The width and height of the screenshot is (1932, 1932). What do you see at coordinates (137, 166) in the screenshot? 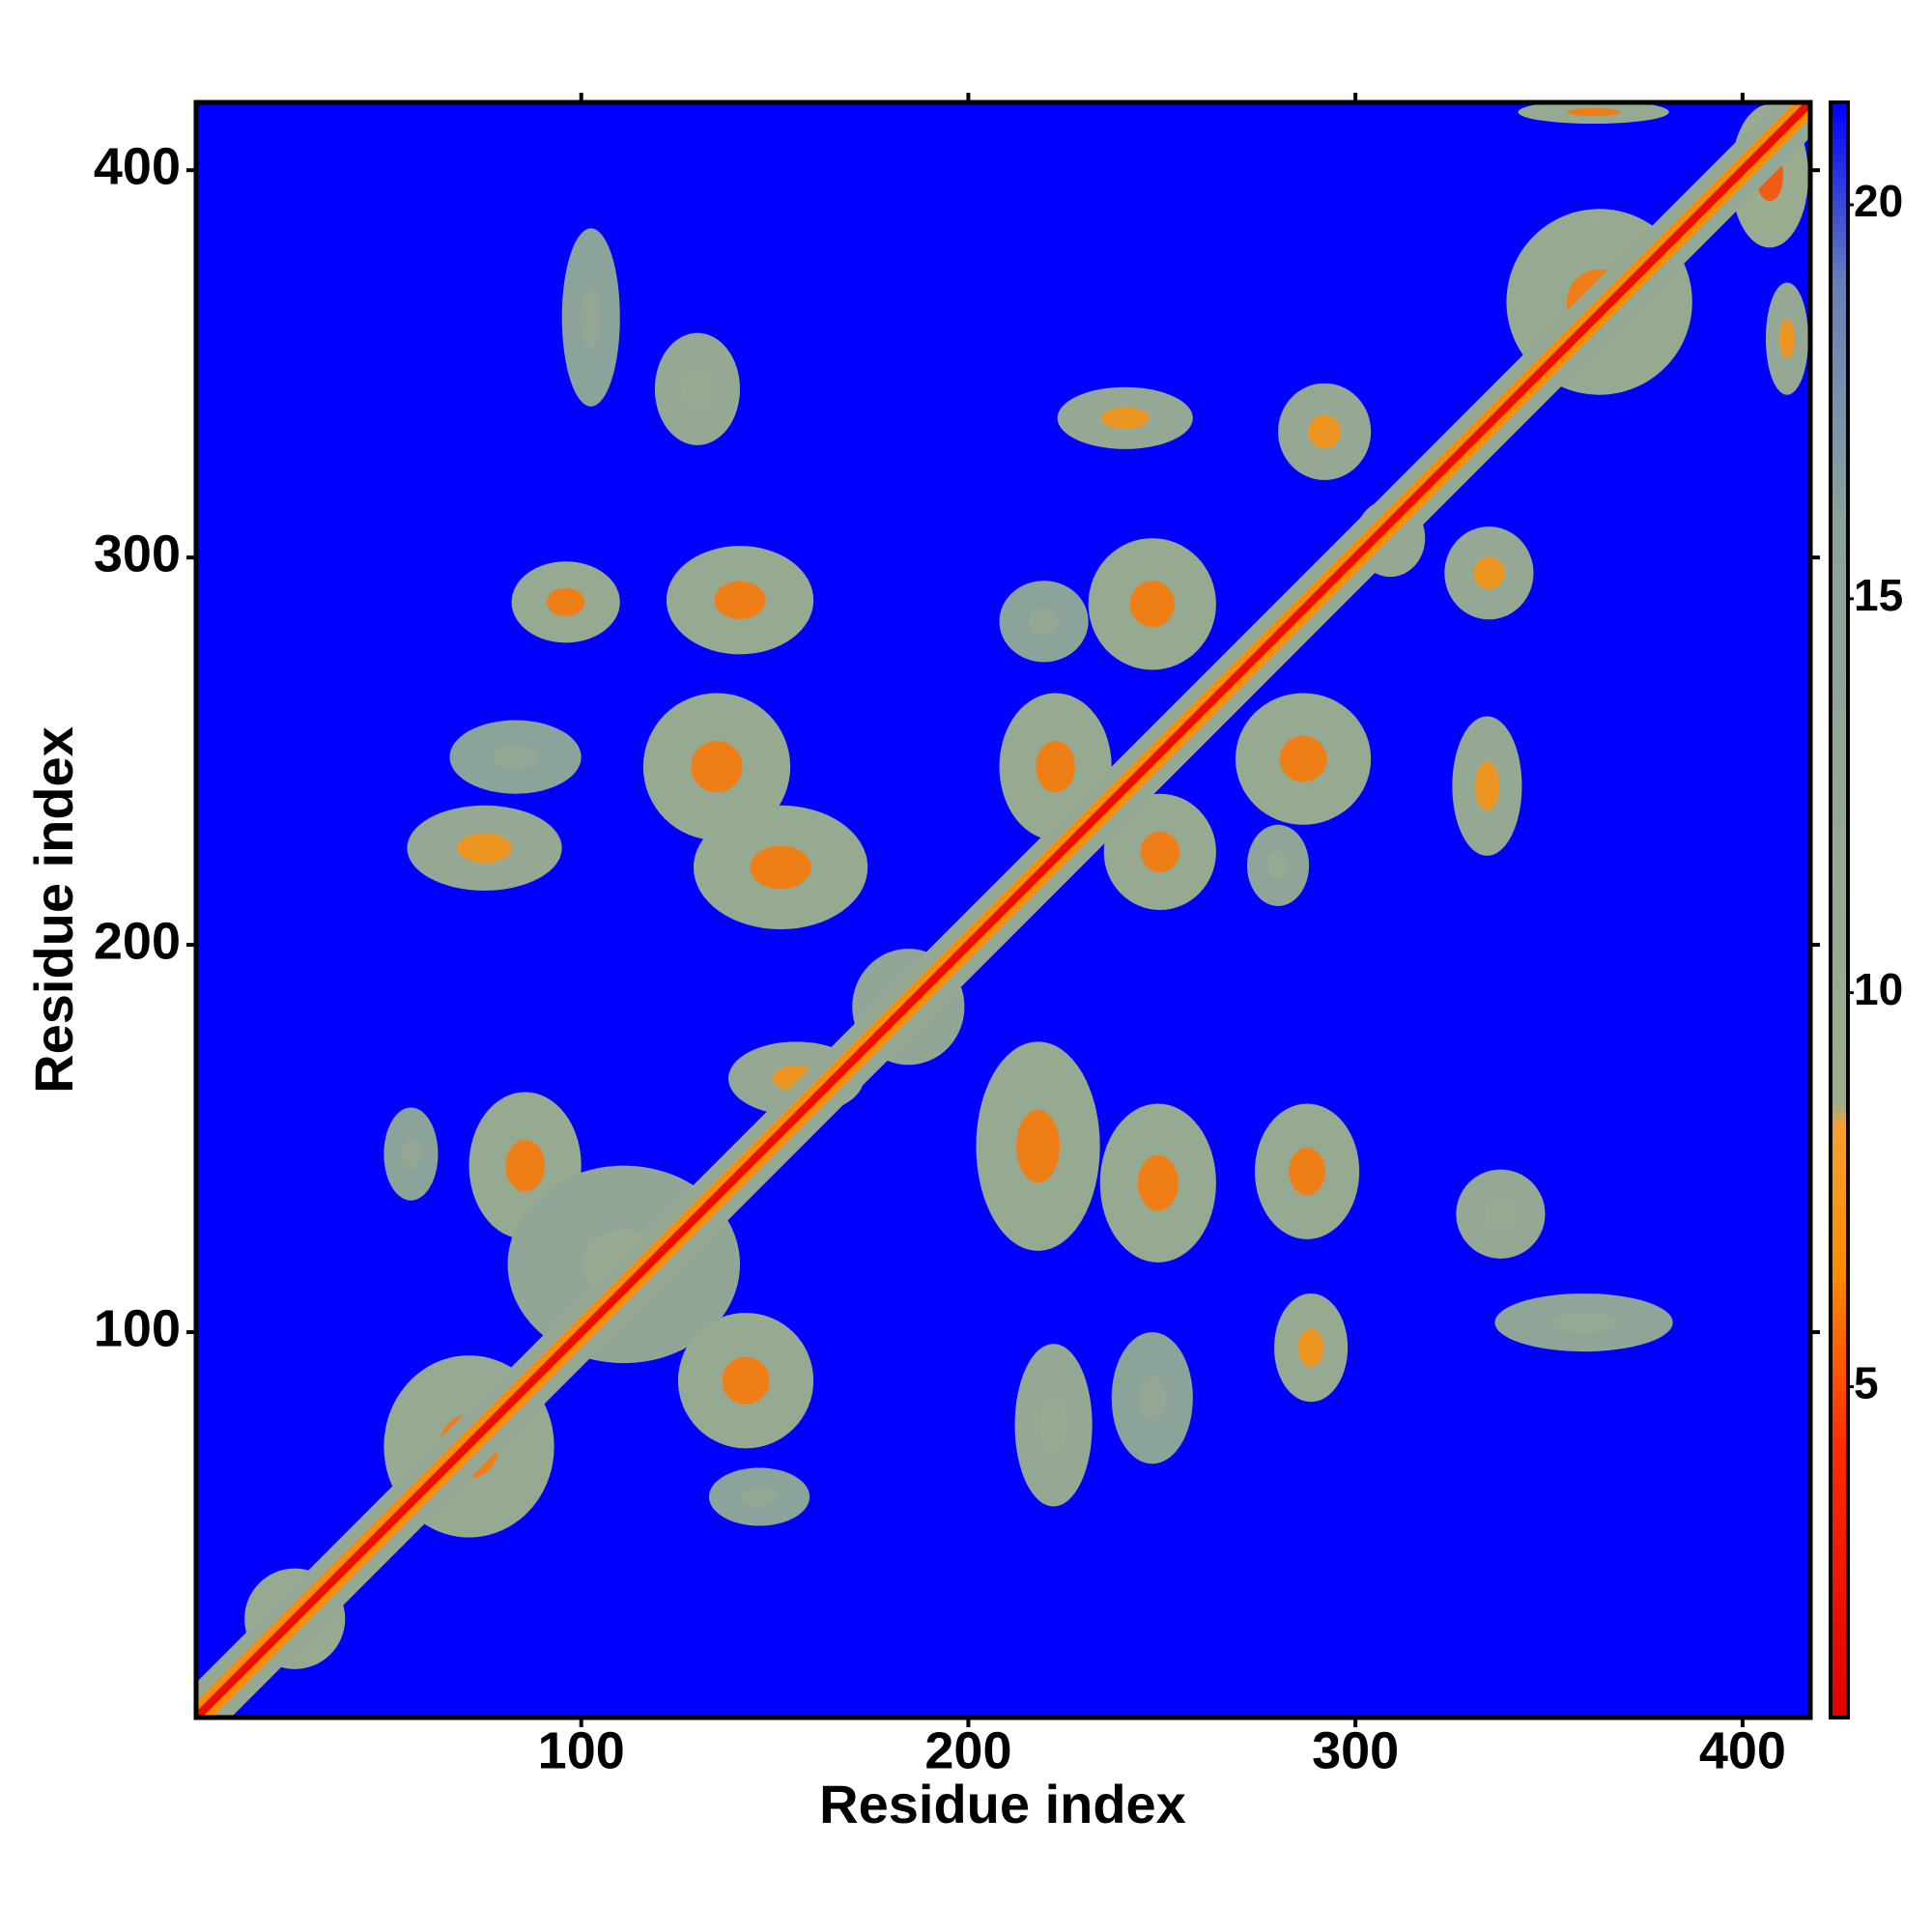
I see `y-tick-label: 400` at bounding box center [137, 166].